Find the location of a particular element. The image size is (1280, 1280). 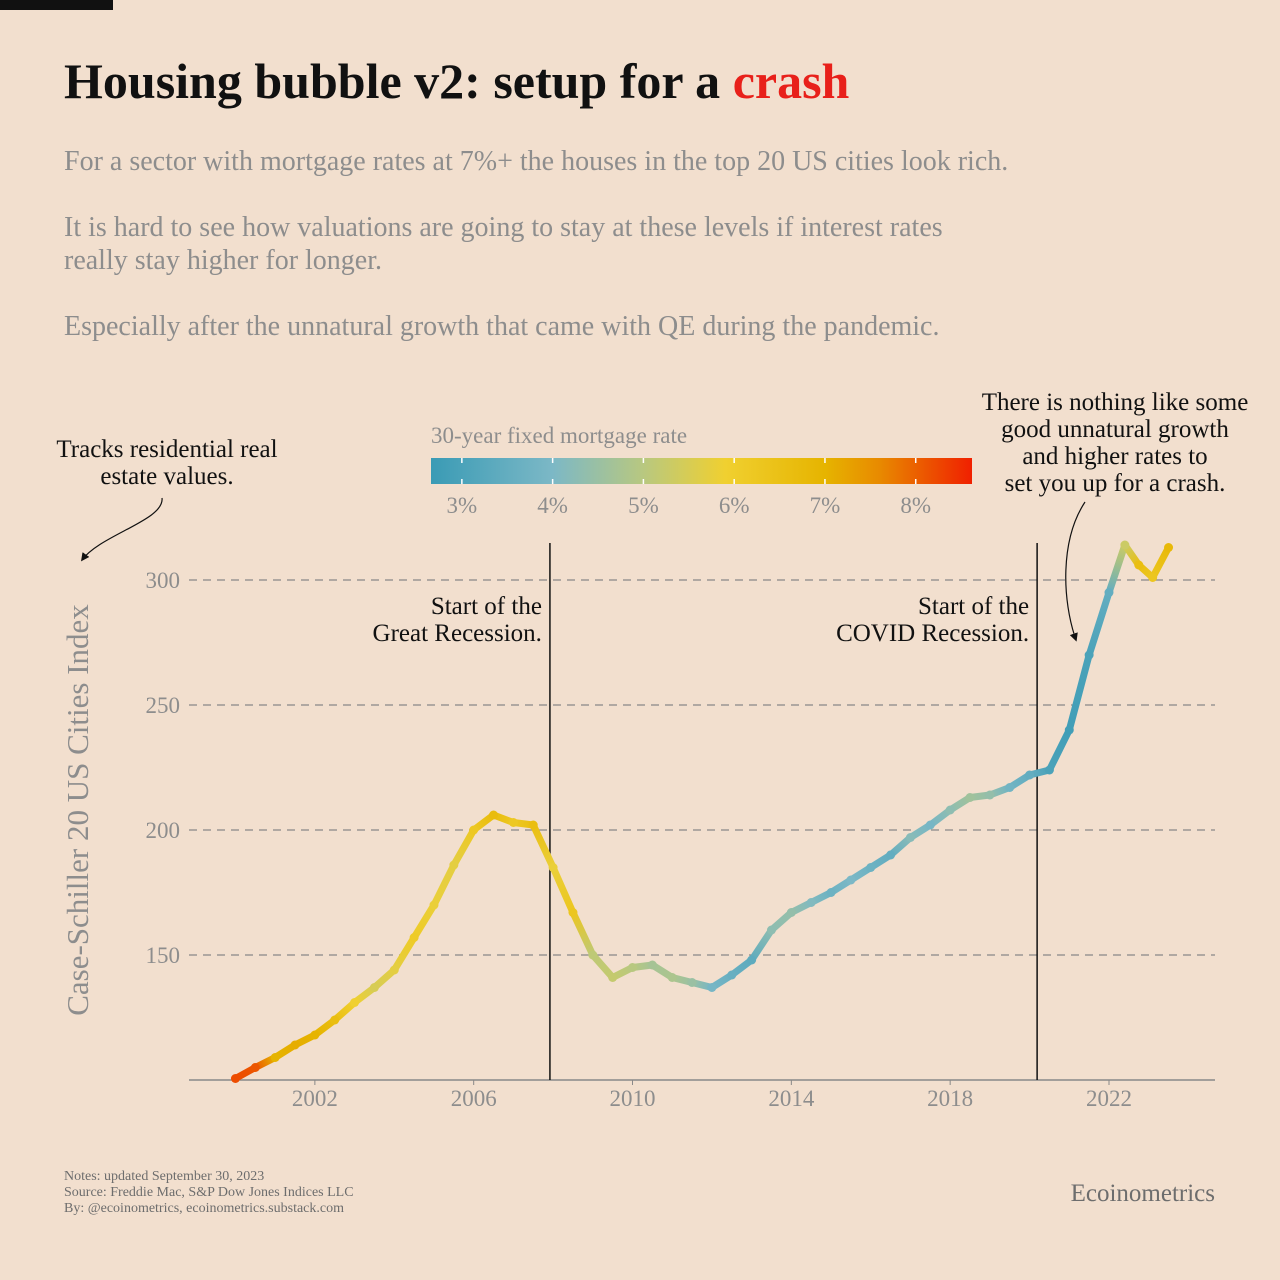

title-highlight: crash is located at coordinates (791, 81).